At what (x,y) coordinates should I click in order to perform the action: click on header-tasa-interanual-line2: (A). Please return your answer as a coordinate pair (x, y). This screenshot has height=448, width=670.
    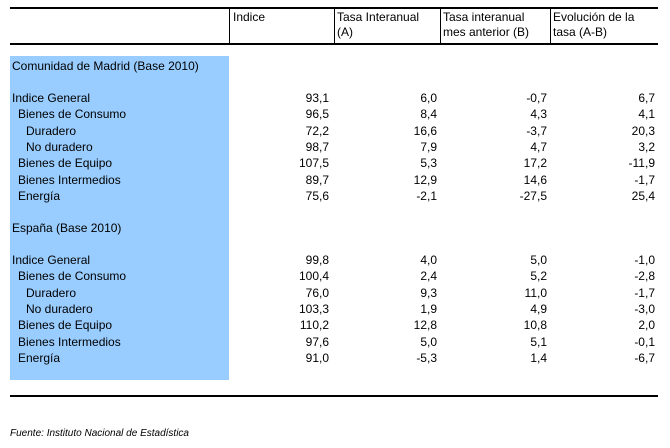
    Looking at the image, I should click on (345, 32).